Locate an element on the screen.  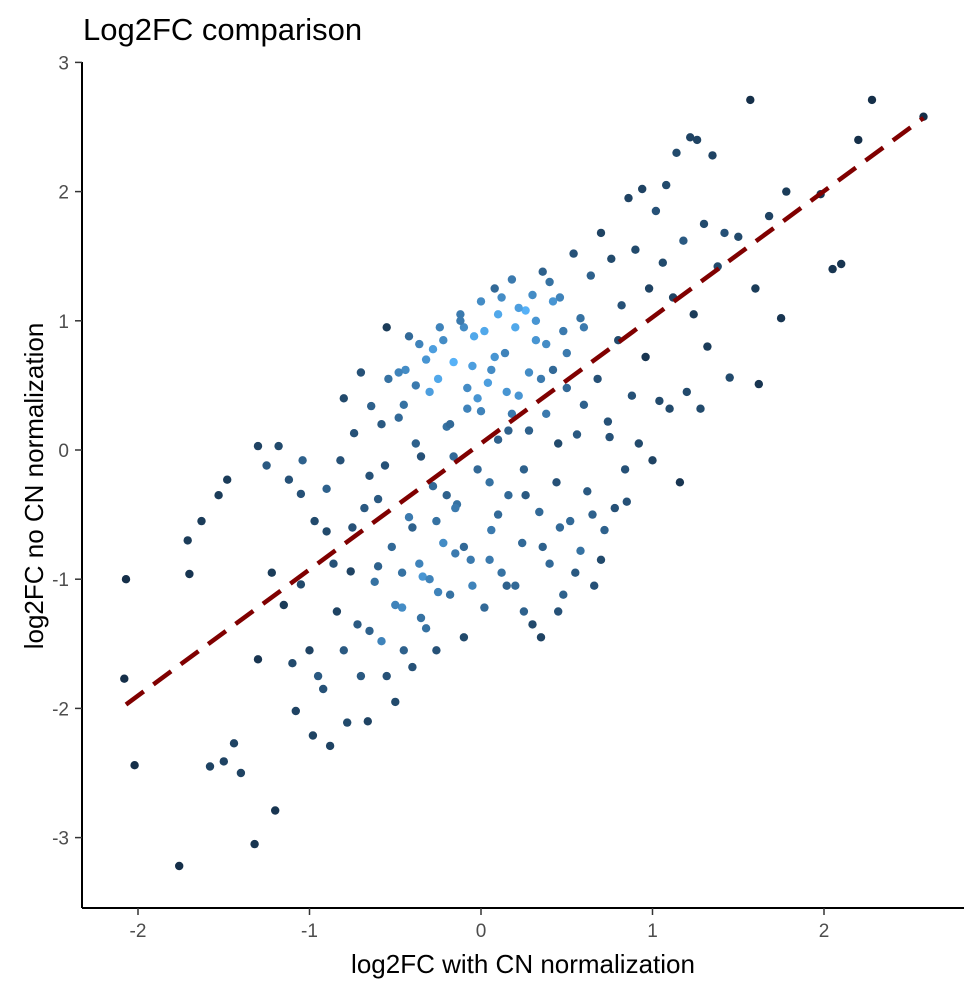
x-tick-label: 1 is located at coordinates (652, 931).